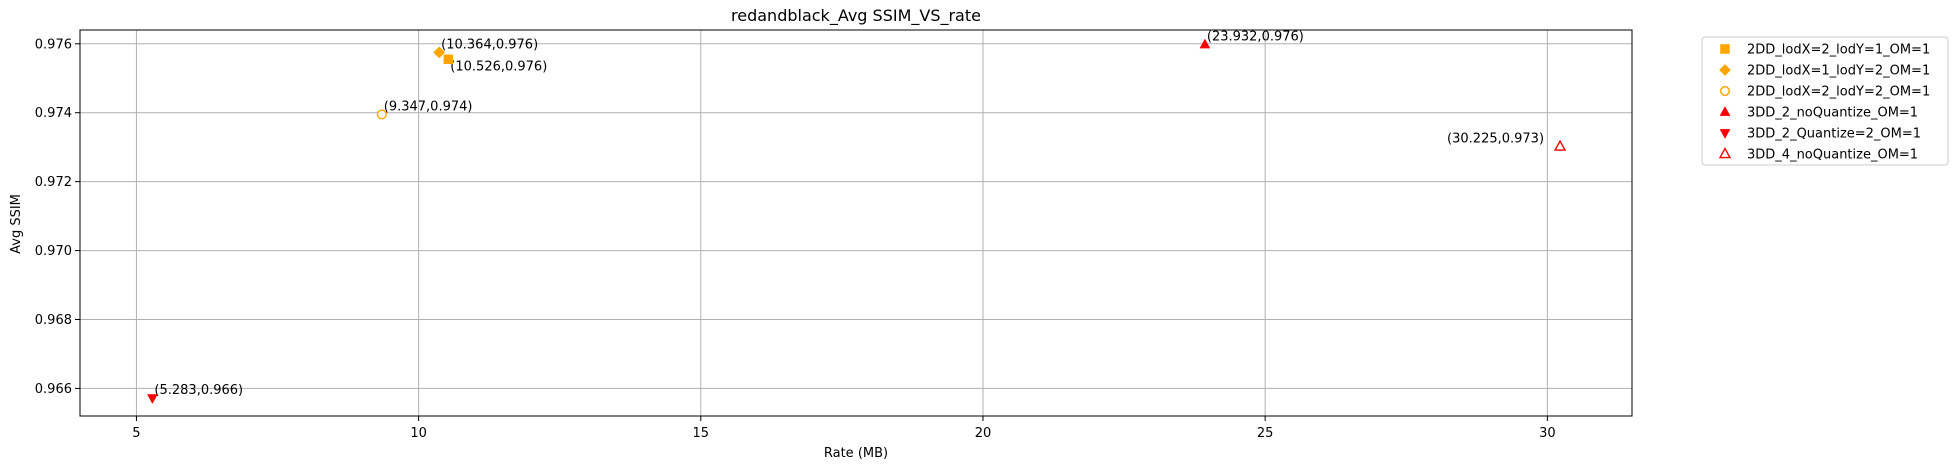 This screenshot has width=1954, height=468. What do you see at coordinates (53, 251) in the screenshot?
I see `y-tick-label: 0.970` at bounding box center [53, 251].